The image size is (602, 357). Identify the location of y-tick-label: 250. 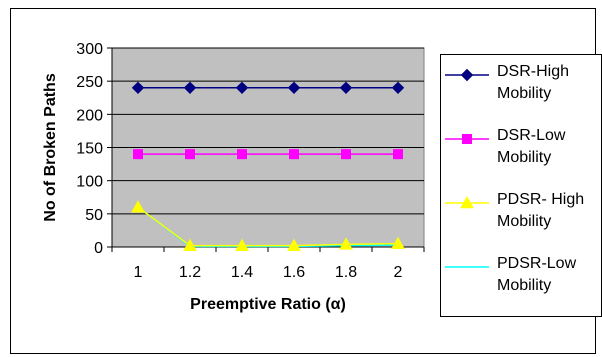
(89, 82).